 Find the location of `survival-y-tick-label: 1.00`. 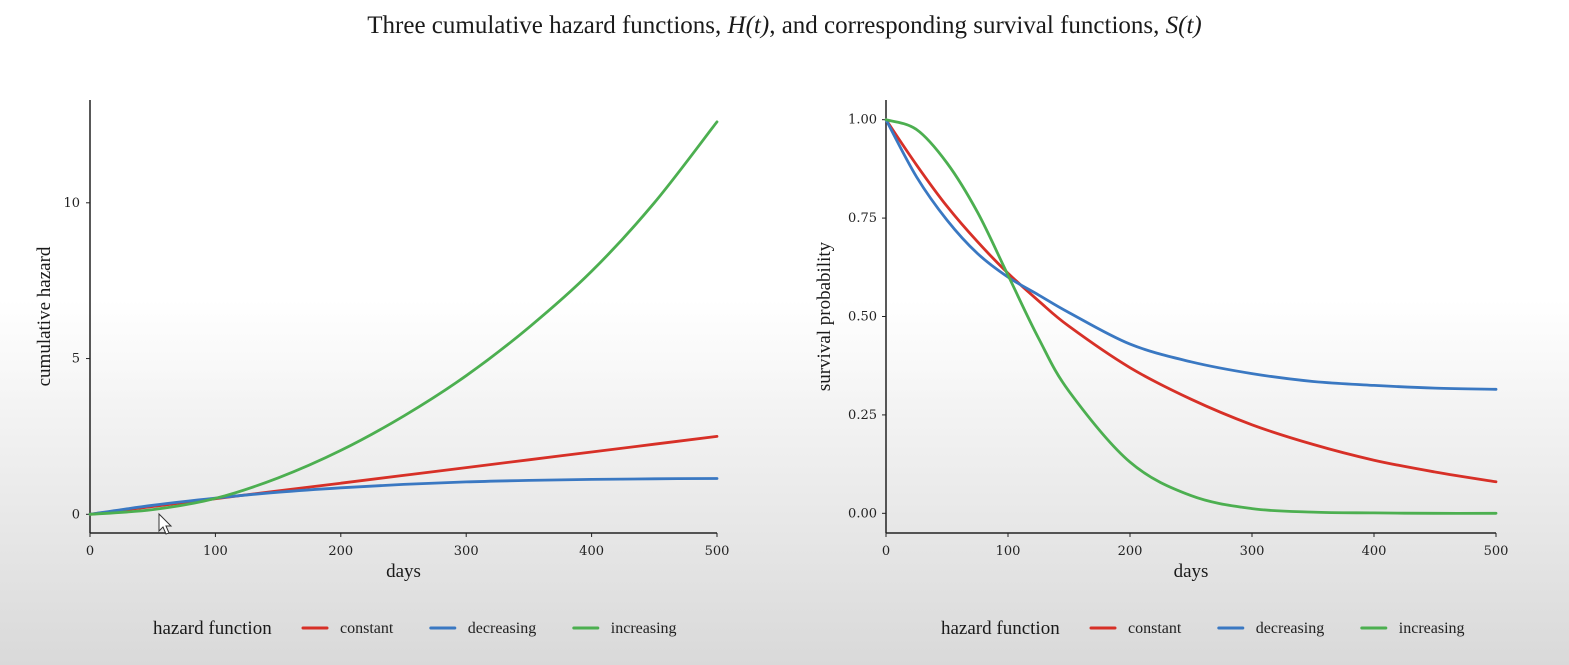

survival-y-tick-label: 1.00 is located at coordinates (862, 120).